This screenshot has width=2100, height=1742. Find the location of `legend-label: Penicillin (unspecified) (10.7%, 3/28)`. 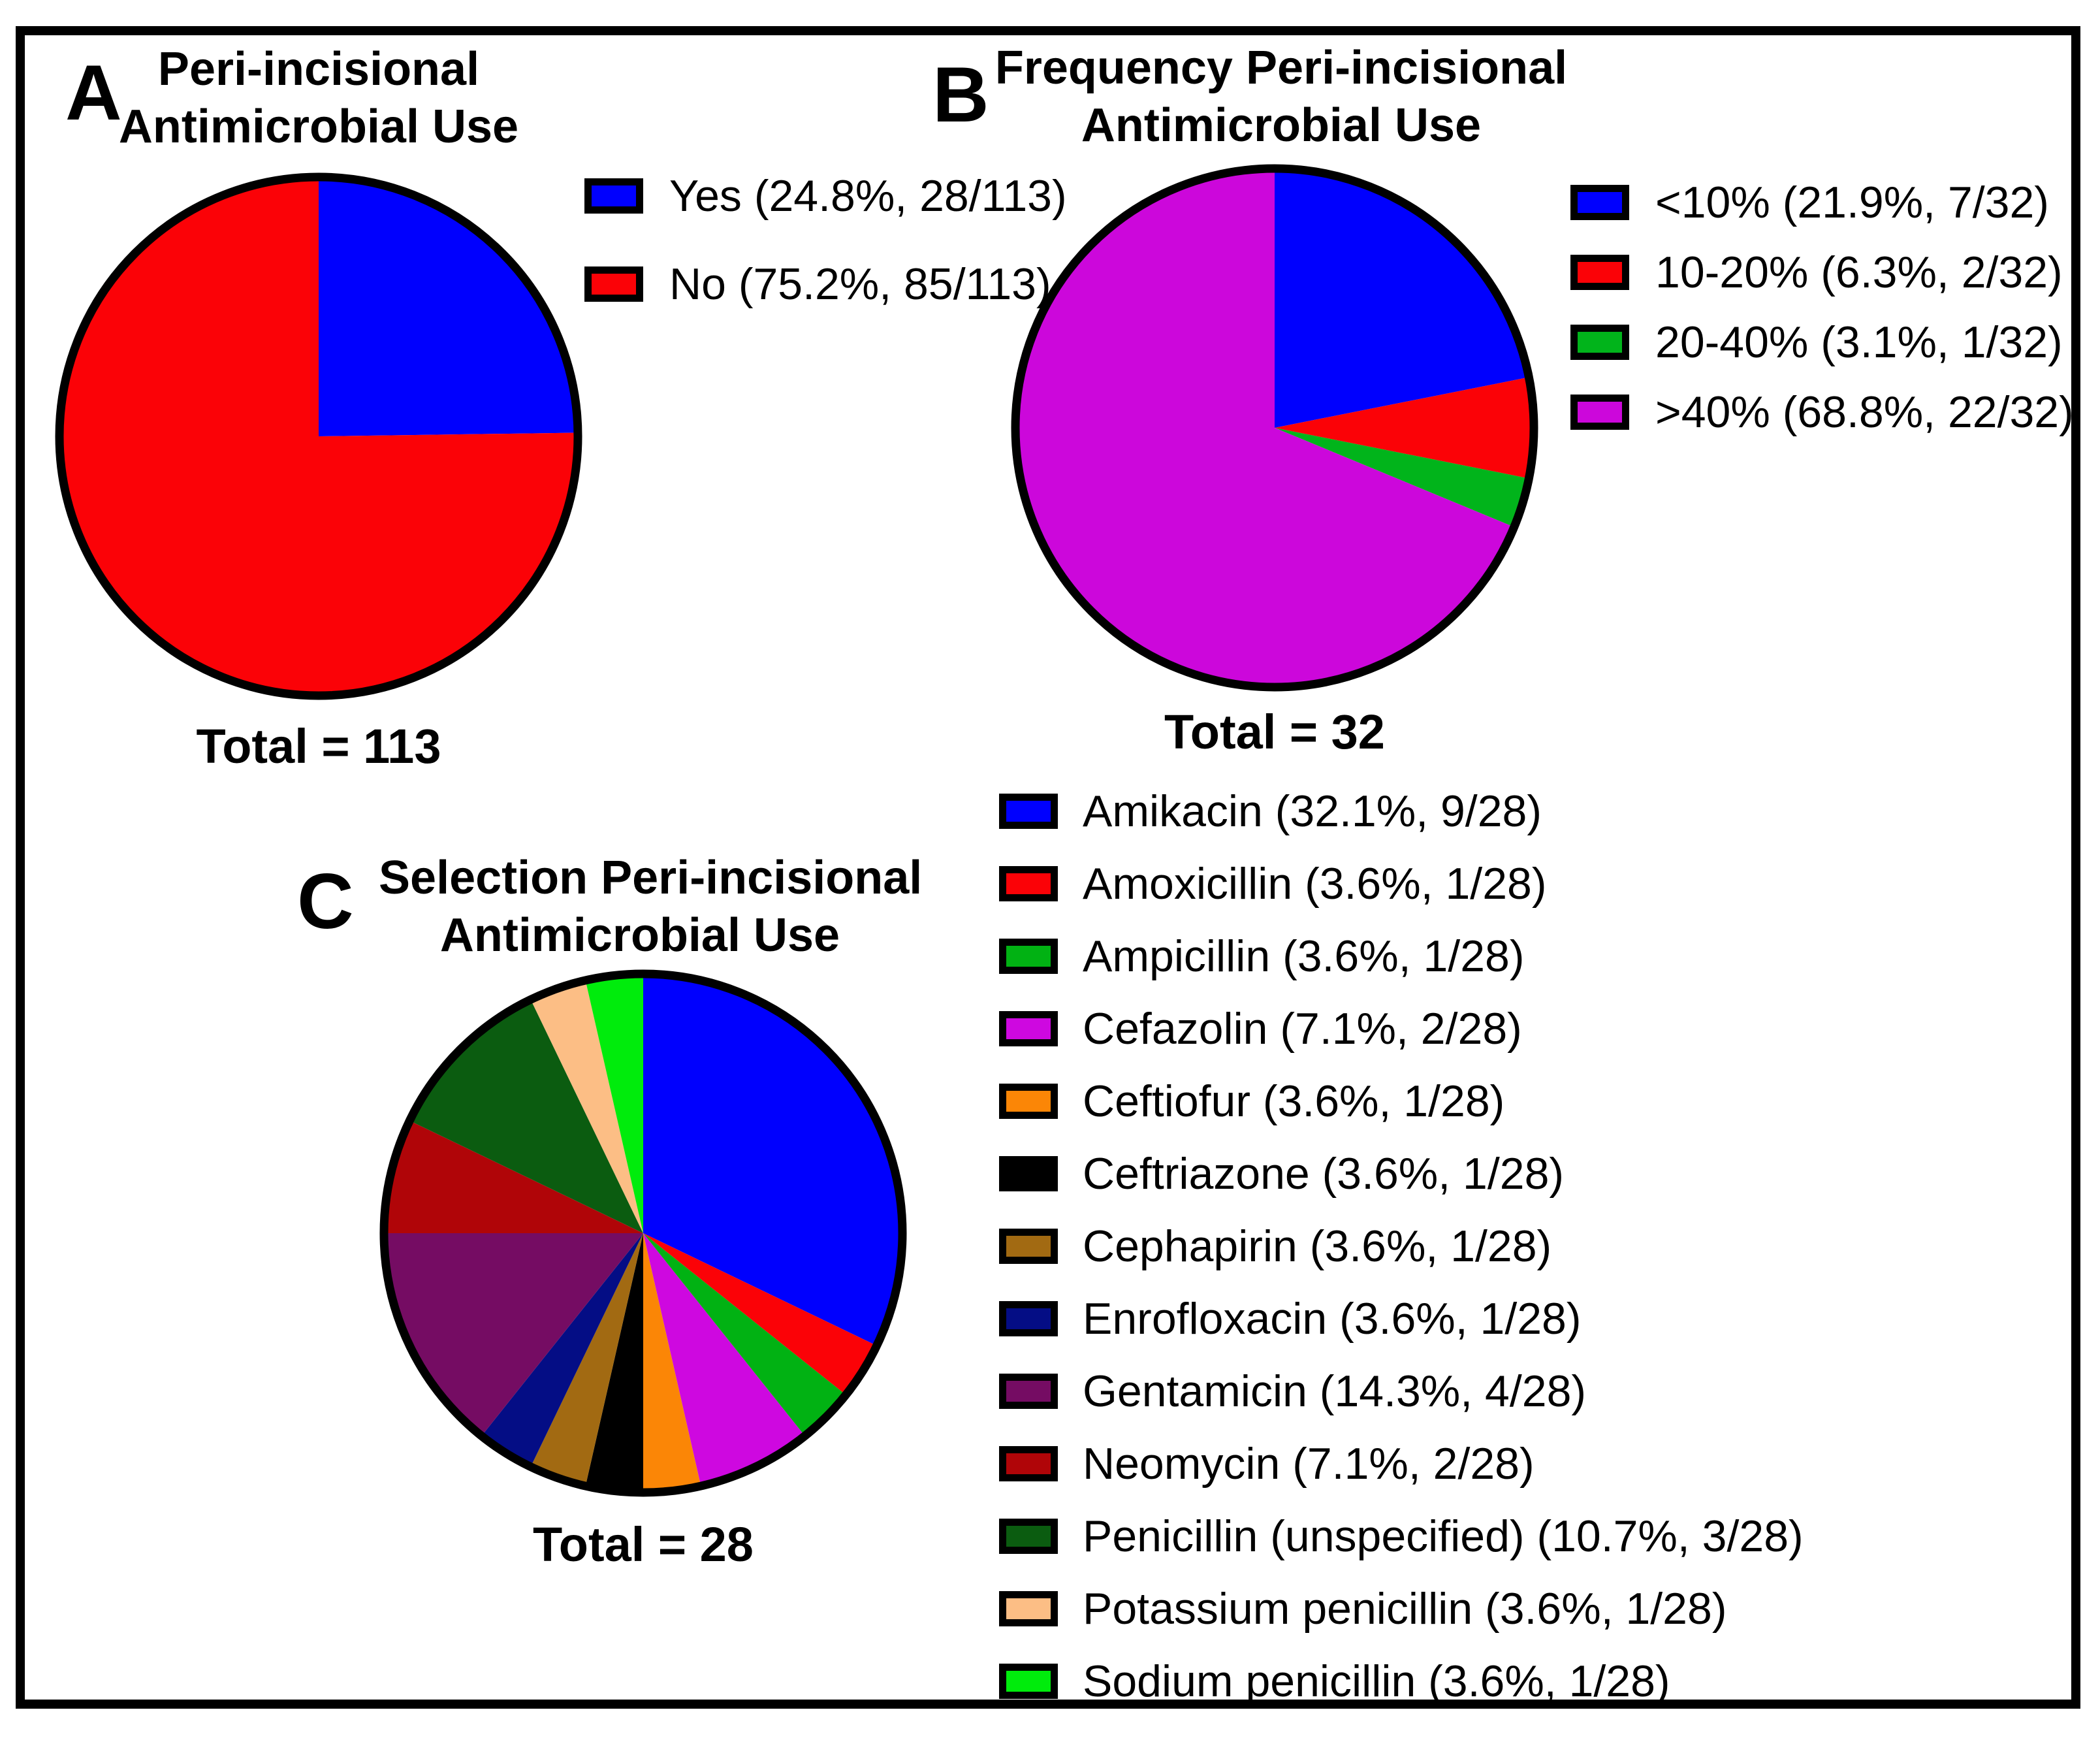

legend-label: Penicillin (unspecified) (10.7%, 3/28) is located at coordinates (1444, 1536).